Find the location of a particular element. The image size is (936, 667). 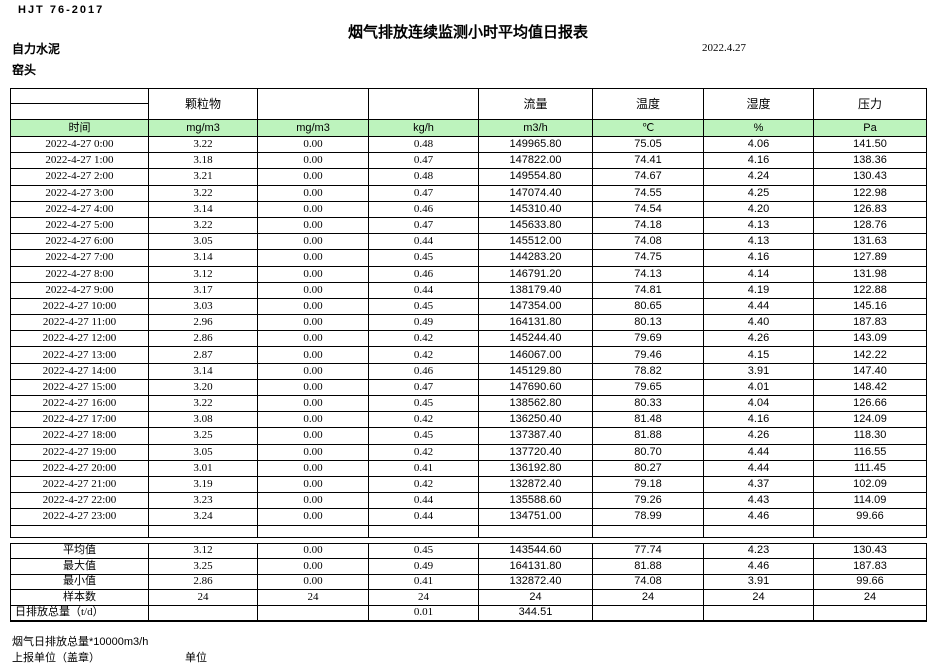

cell: 149965.80 is located at coordinates (535, 144).